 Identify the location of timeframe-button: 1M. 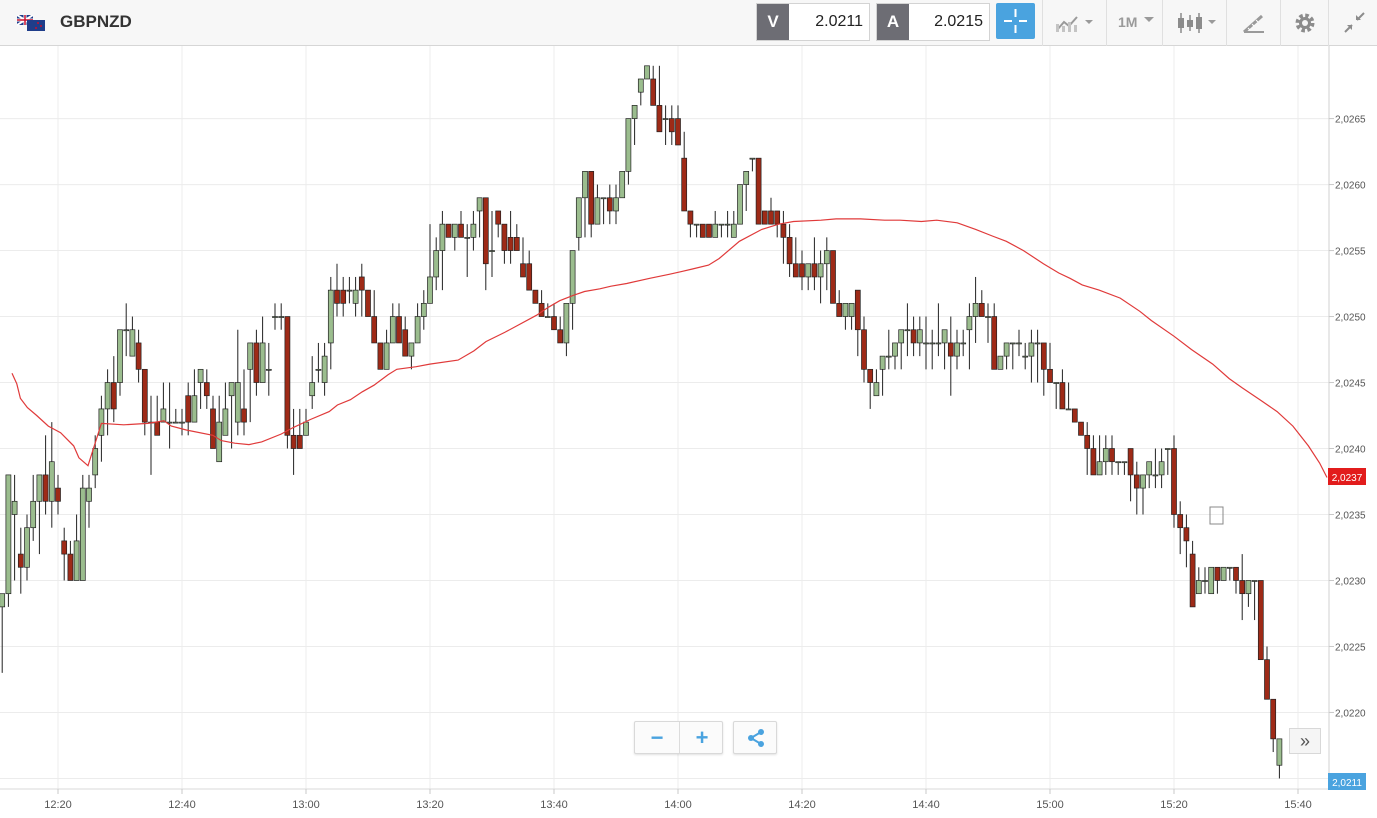
(1134, 23).